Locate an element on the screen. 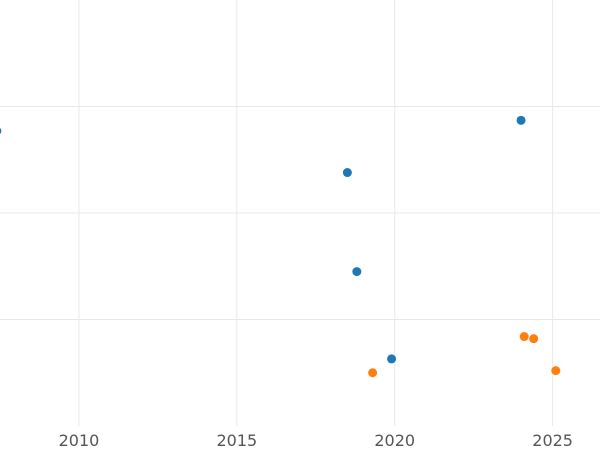  x-tick-label-2015: 2015 is located at coordinates (236, 440).